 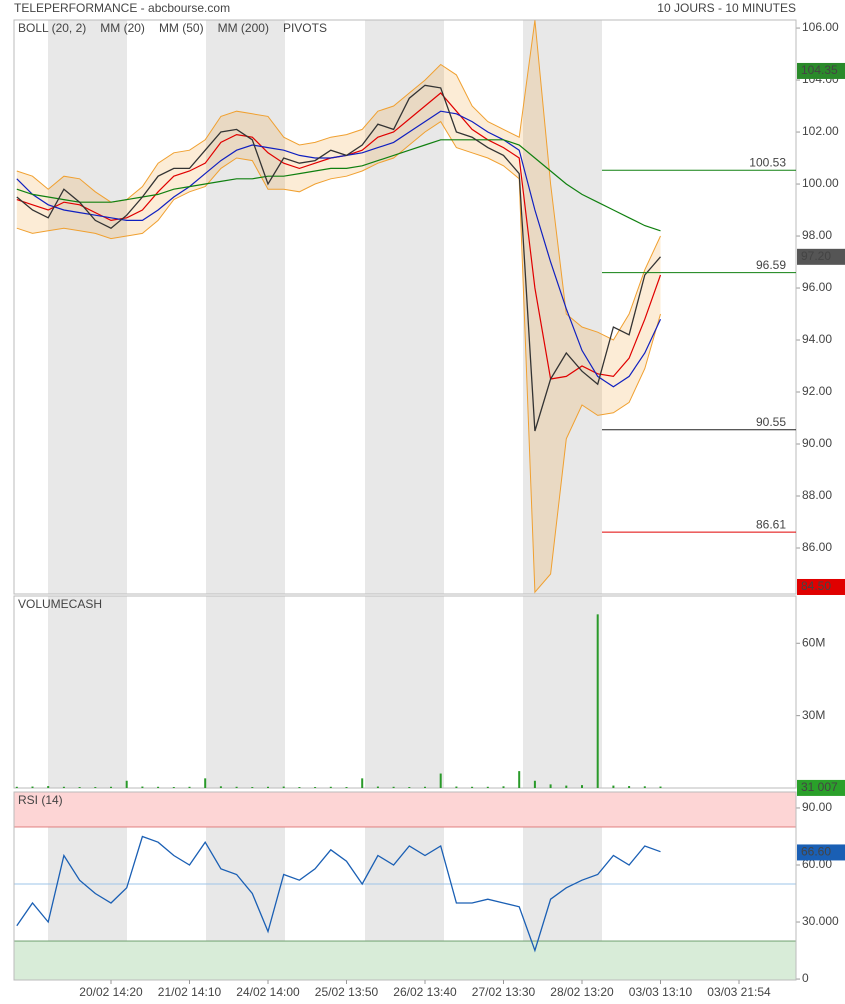 What do you see at coordinates (767, 162) in the screenshot?
I see `pivot-label: 100.53` at bounding box center [767, 162].